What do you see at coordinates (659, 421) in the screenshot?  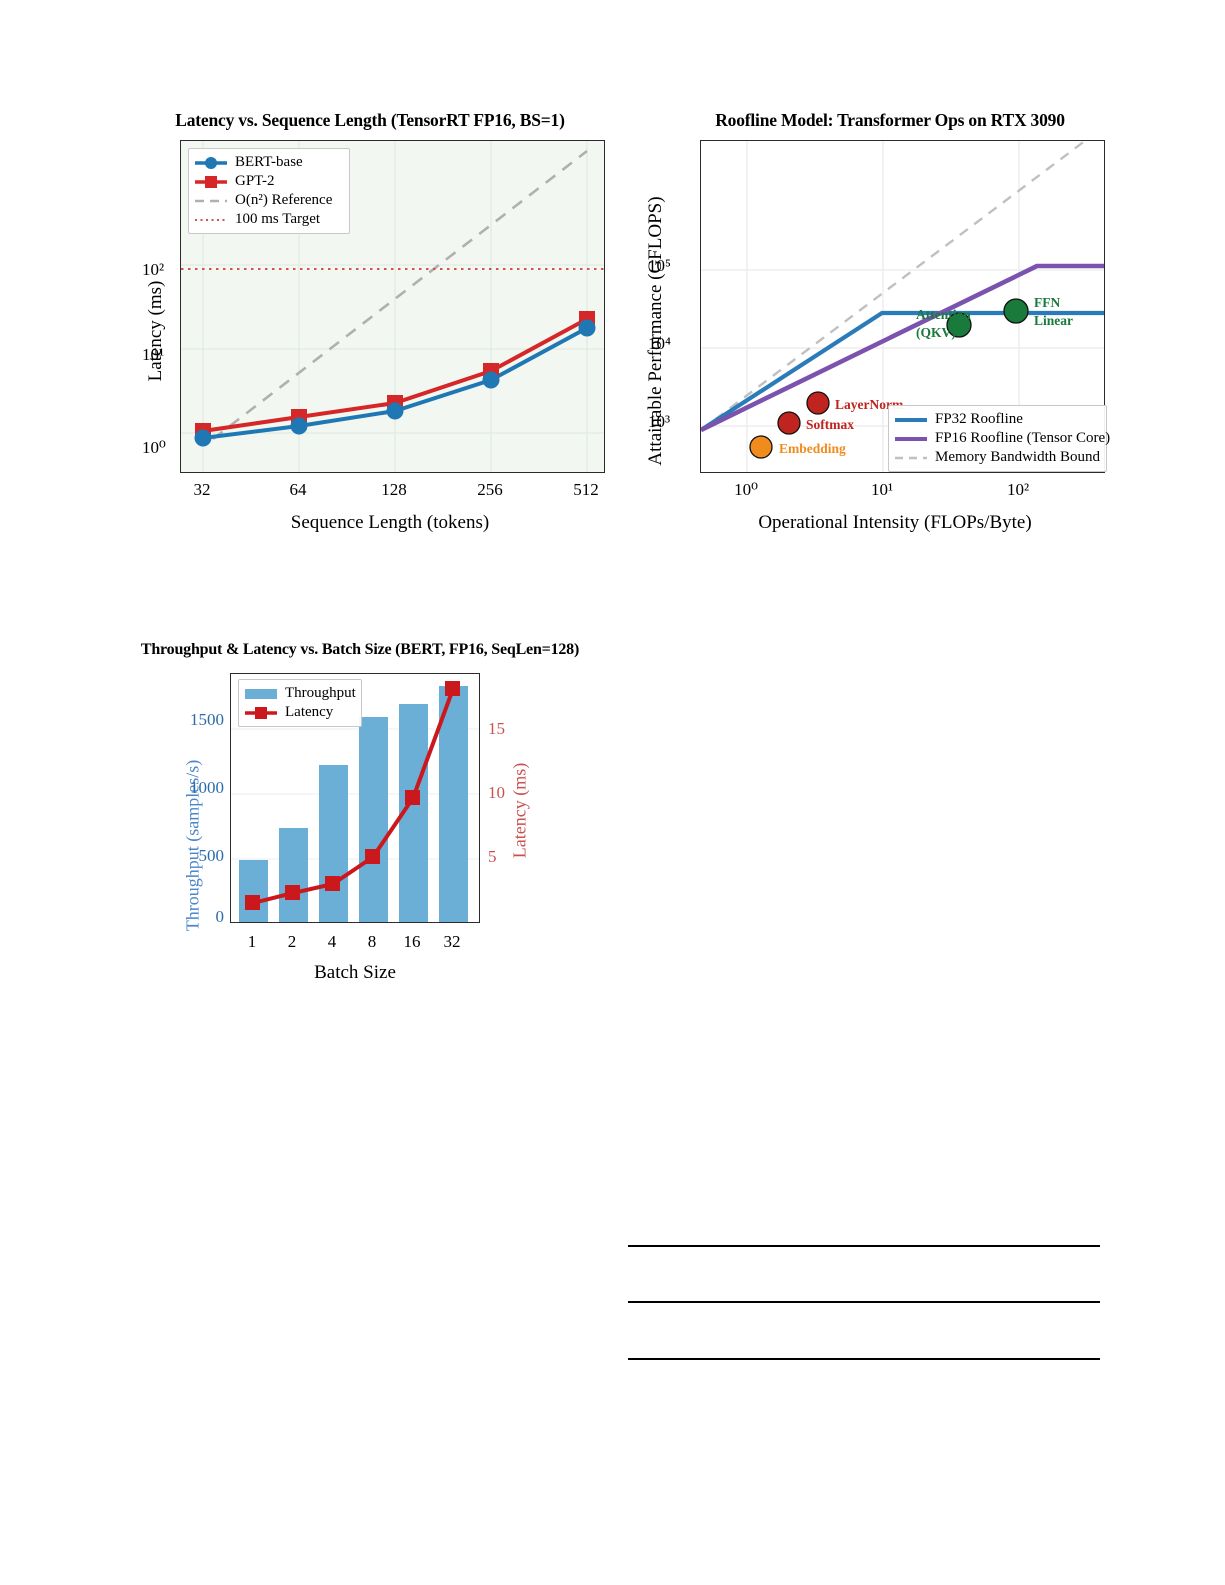 I see `chart2-ytick-1000: 10³` at bounding box center [659, 421].